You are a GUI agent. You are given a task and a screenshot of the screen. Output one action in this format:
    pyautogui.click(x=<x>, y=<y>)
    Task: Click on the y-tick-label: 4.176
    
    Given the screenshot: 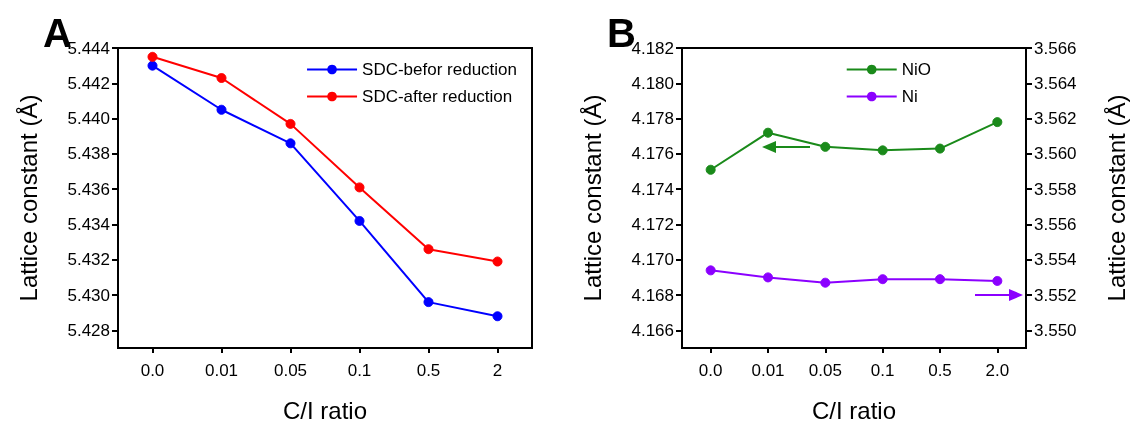 What is the action you would take?
    pyautogui.click(x=652, y=154)
    